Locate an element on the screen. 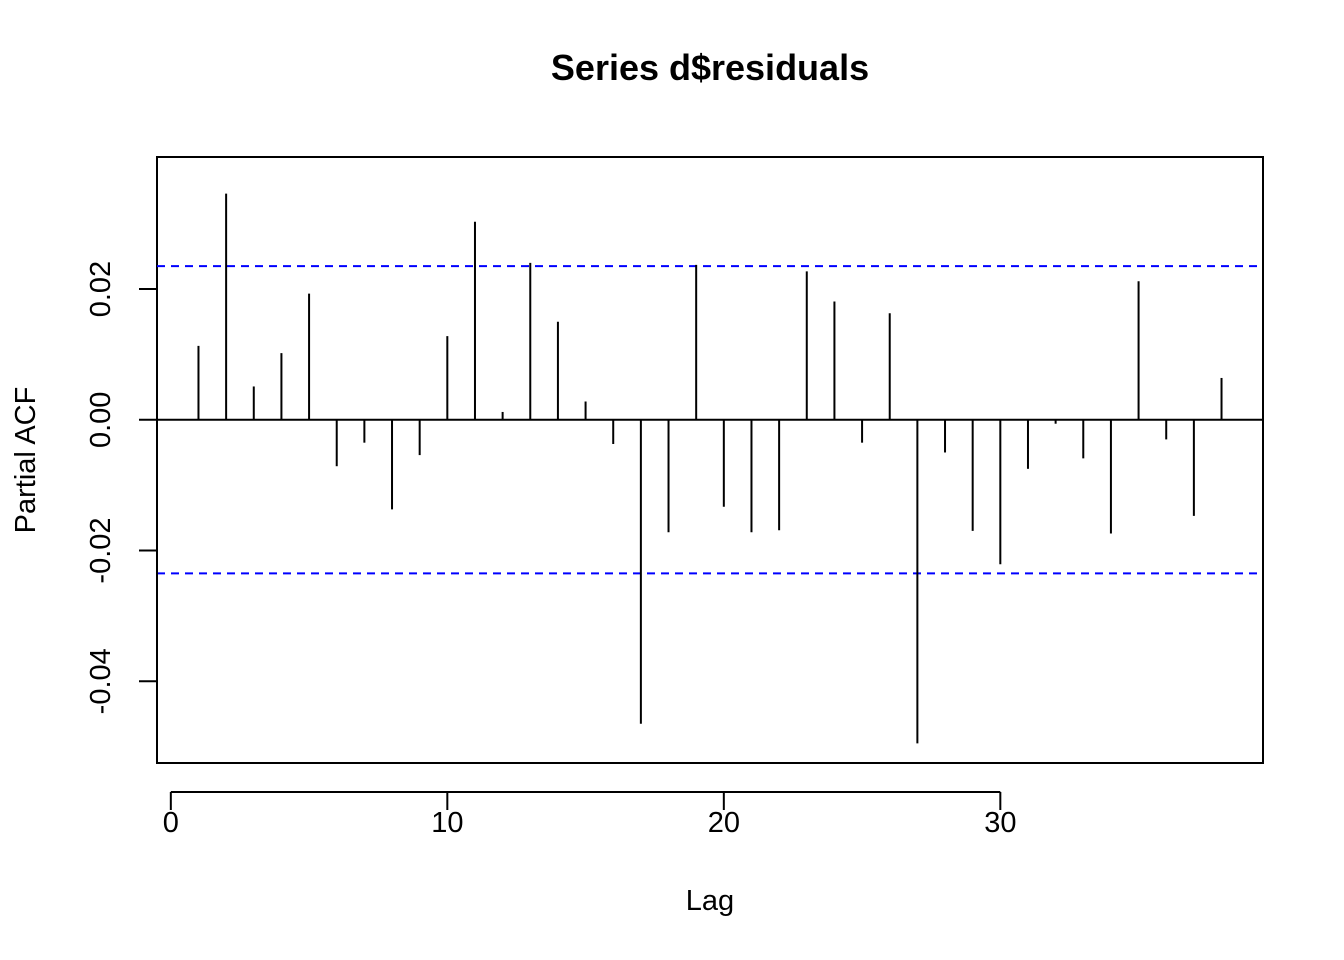 This screenshot has height=960, width=1344. x-axis: 0 10 20 30 is located at coordinates (589, 815).